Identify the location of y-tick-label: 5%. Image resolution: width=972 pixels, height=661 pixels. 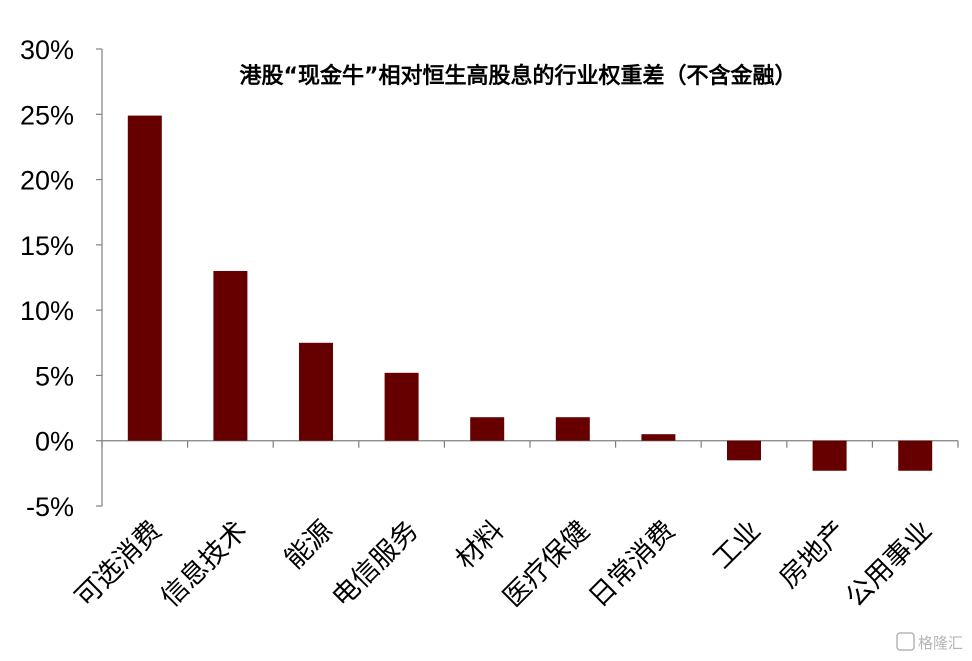
(54, 376).